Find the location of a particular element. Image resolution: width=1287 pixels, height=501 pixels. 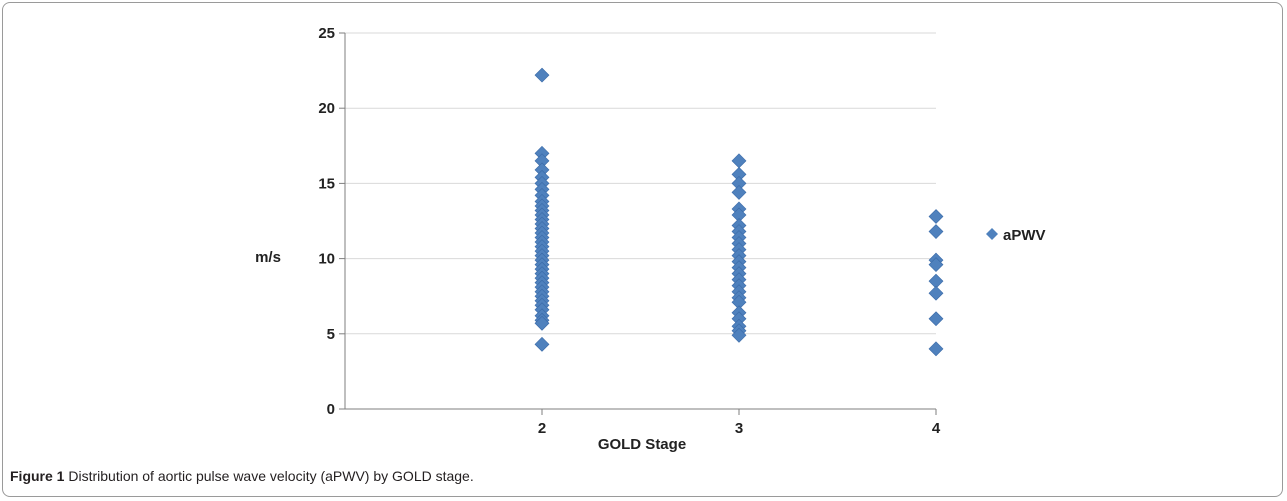

x-tick-label-3: 3 is located at coordinates (739, 428).